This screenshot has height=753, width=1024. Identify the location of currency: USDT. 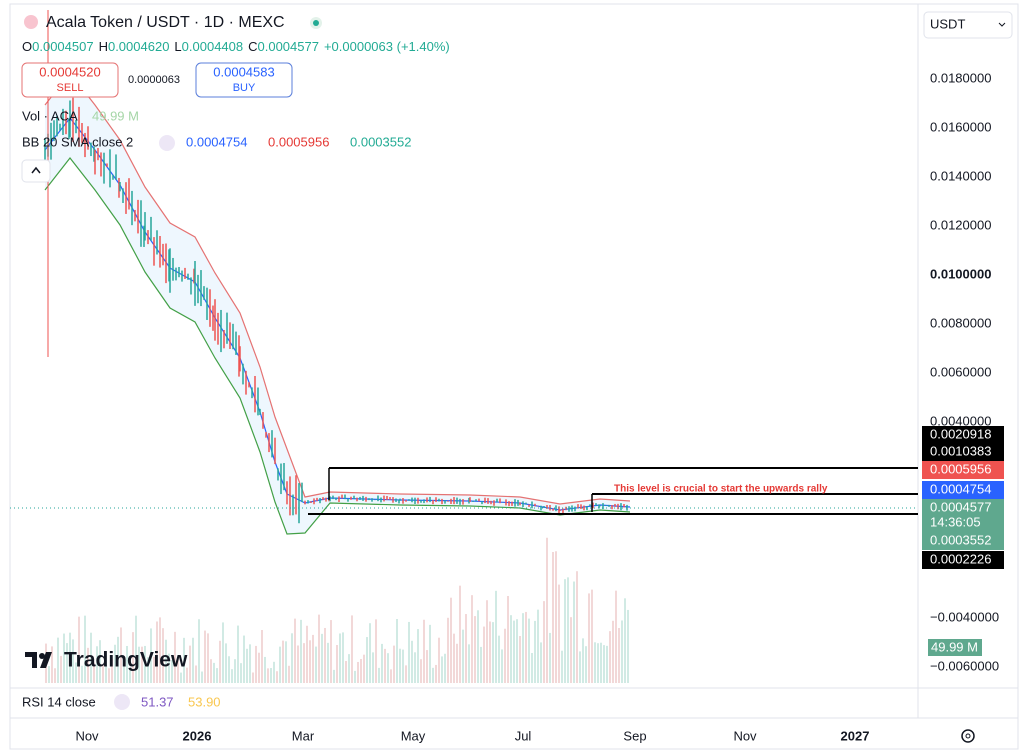
(947, 23).